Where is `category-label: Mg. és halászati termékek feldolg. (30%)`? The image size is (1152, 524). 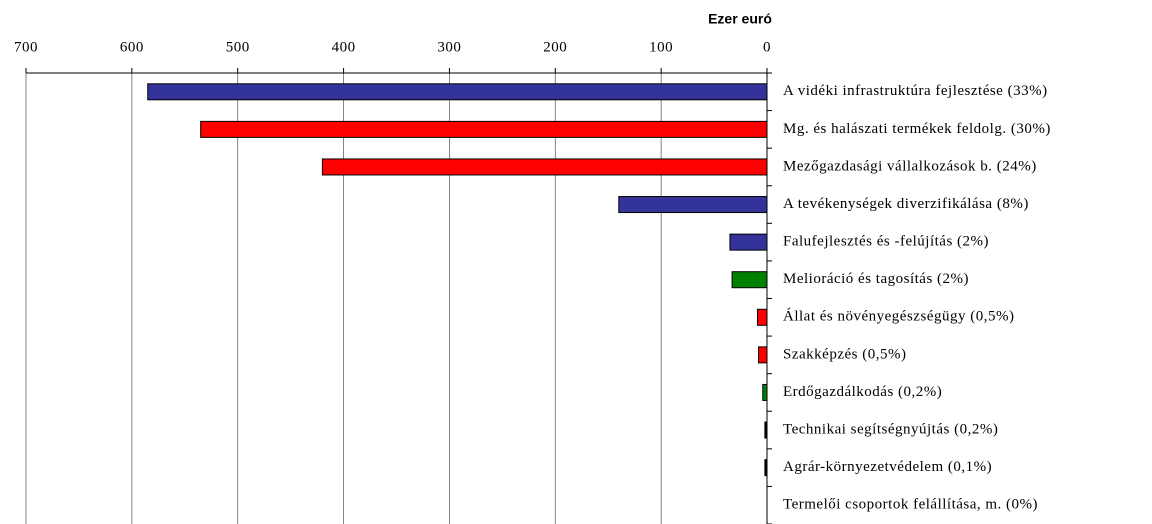
category-label: Mg. és halászati termékek feldolg. (30%) is located at coordinates (917, 129).